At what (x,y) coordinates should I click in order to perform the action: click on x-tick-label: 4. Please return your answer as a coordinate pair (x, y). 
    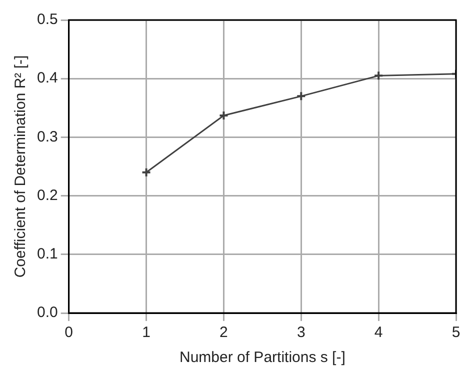
    Looking at the image, I should click on (378, 333).